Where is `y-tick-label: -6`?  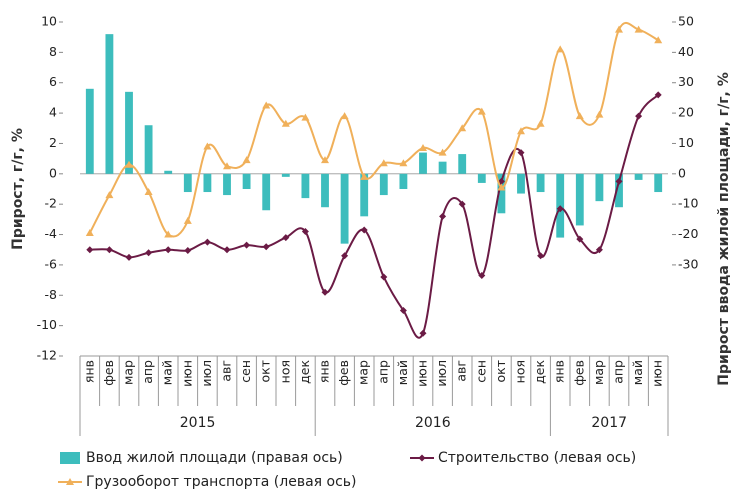 y-tick-label: -6 is located at coordinates (51, 263).